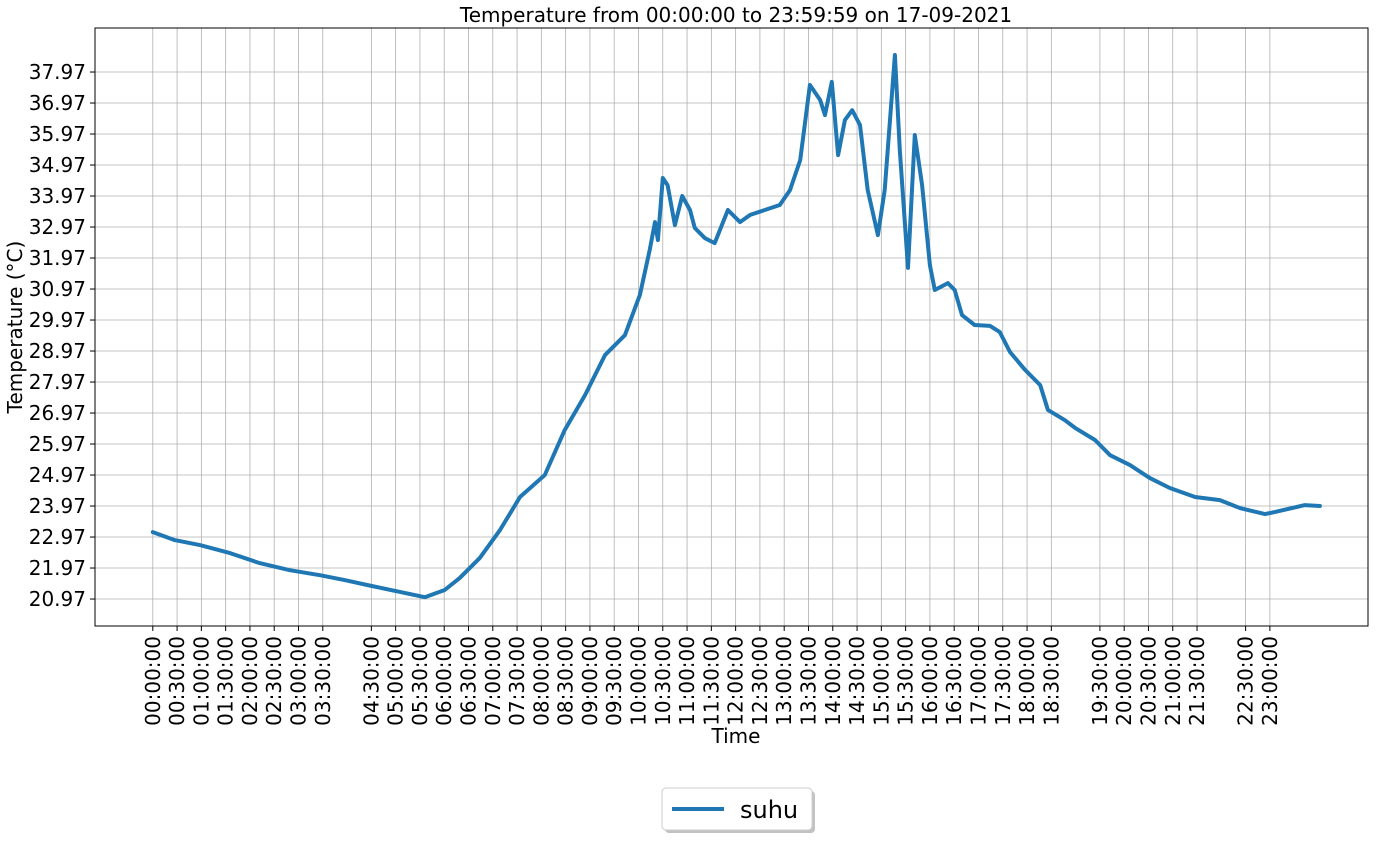 This screenshot has height=843, width=1385. Describe the element at coordinates (274, 681) in the screenshot. I see `x-tick-label: 02:30:00` at that location.